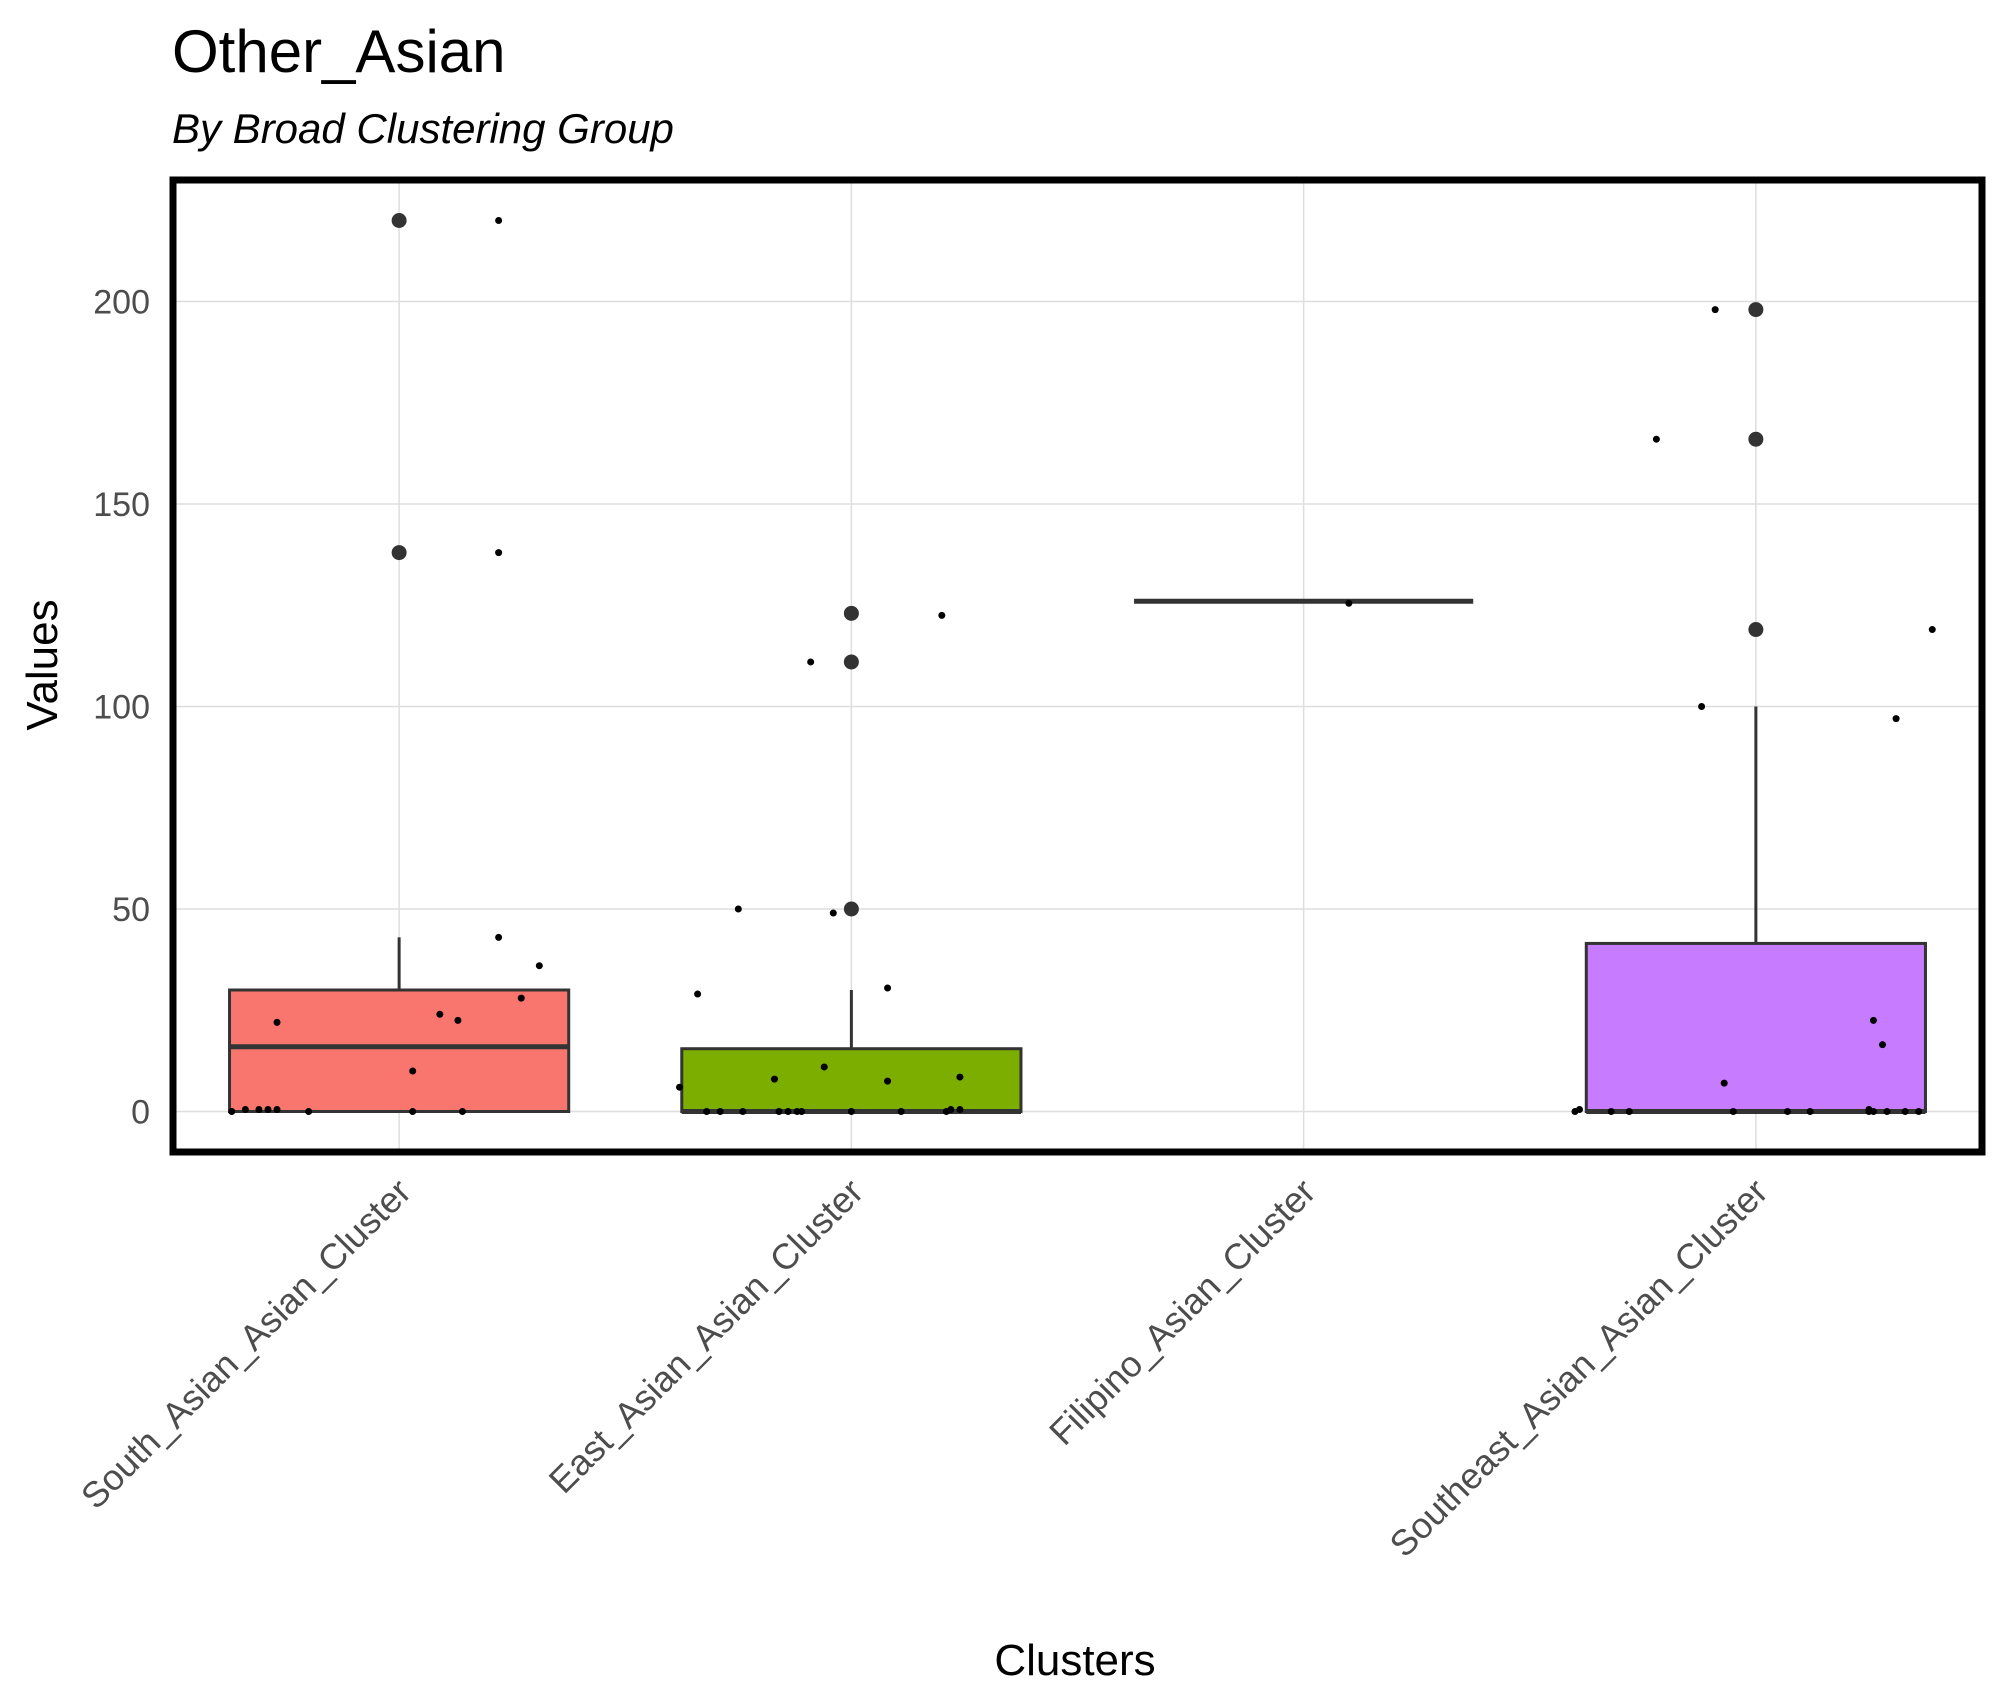 The width and height of the screenshot is (2000, 1703). Describe the element at coordinates (706, 1336) in the screenshot. I see `x-tick-label-1: East_Asian_Asian_Cluster` at that location.